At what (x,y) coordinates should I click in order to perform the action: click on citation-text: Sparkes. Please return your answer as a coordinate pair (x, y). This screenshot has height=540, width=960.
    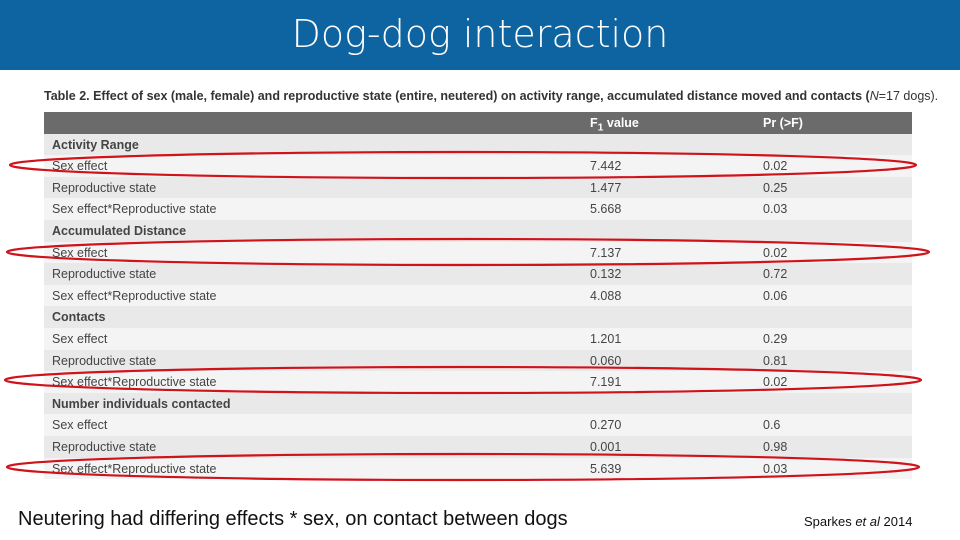
    Looking at the image, I should click on (830, 521).